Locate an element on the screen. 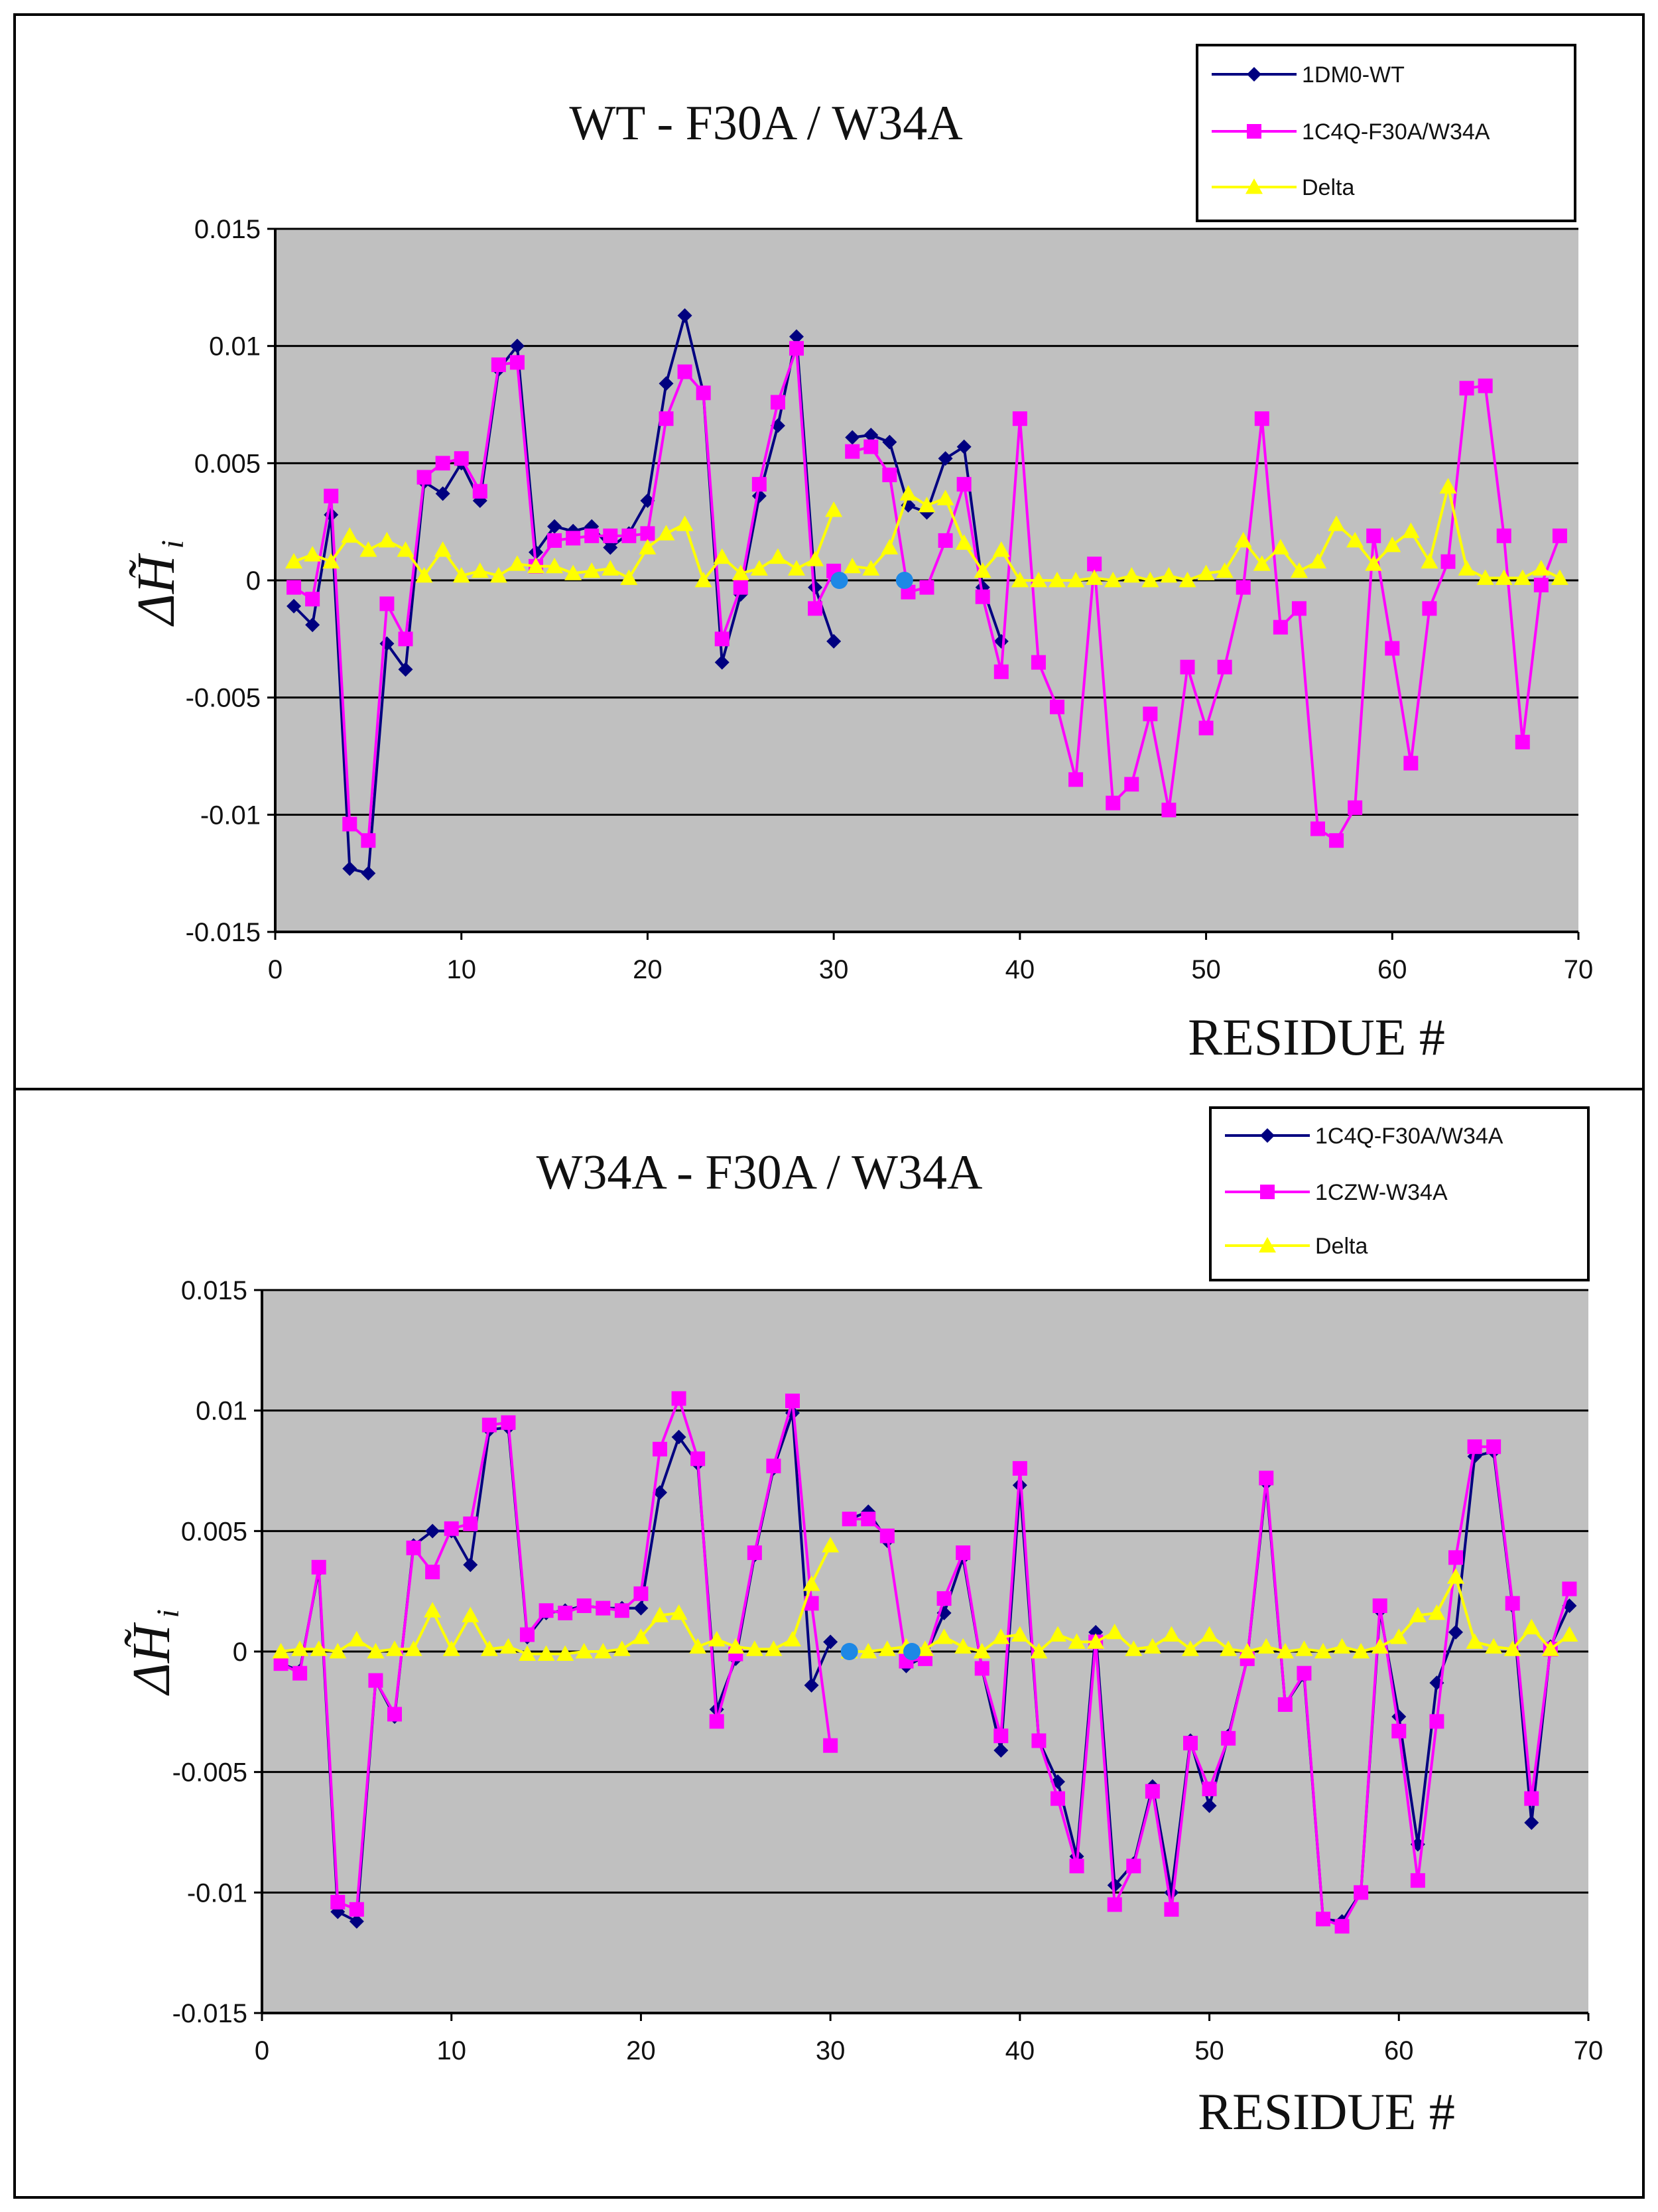  y-tick-label: -0.015 is located at coordinates (224, 932).